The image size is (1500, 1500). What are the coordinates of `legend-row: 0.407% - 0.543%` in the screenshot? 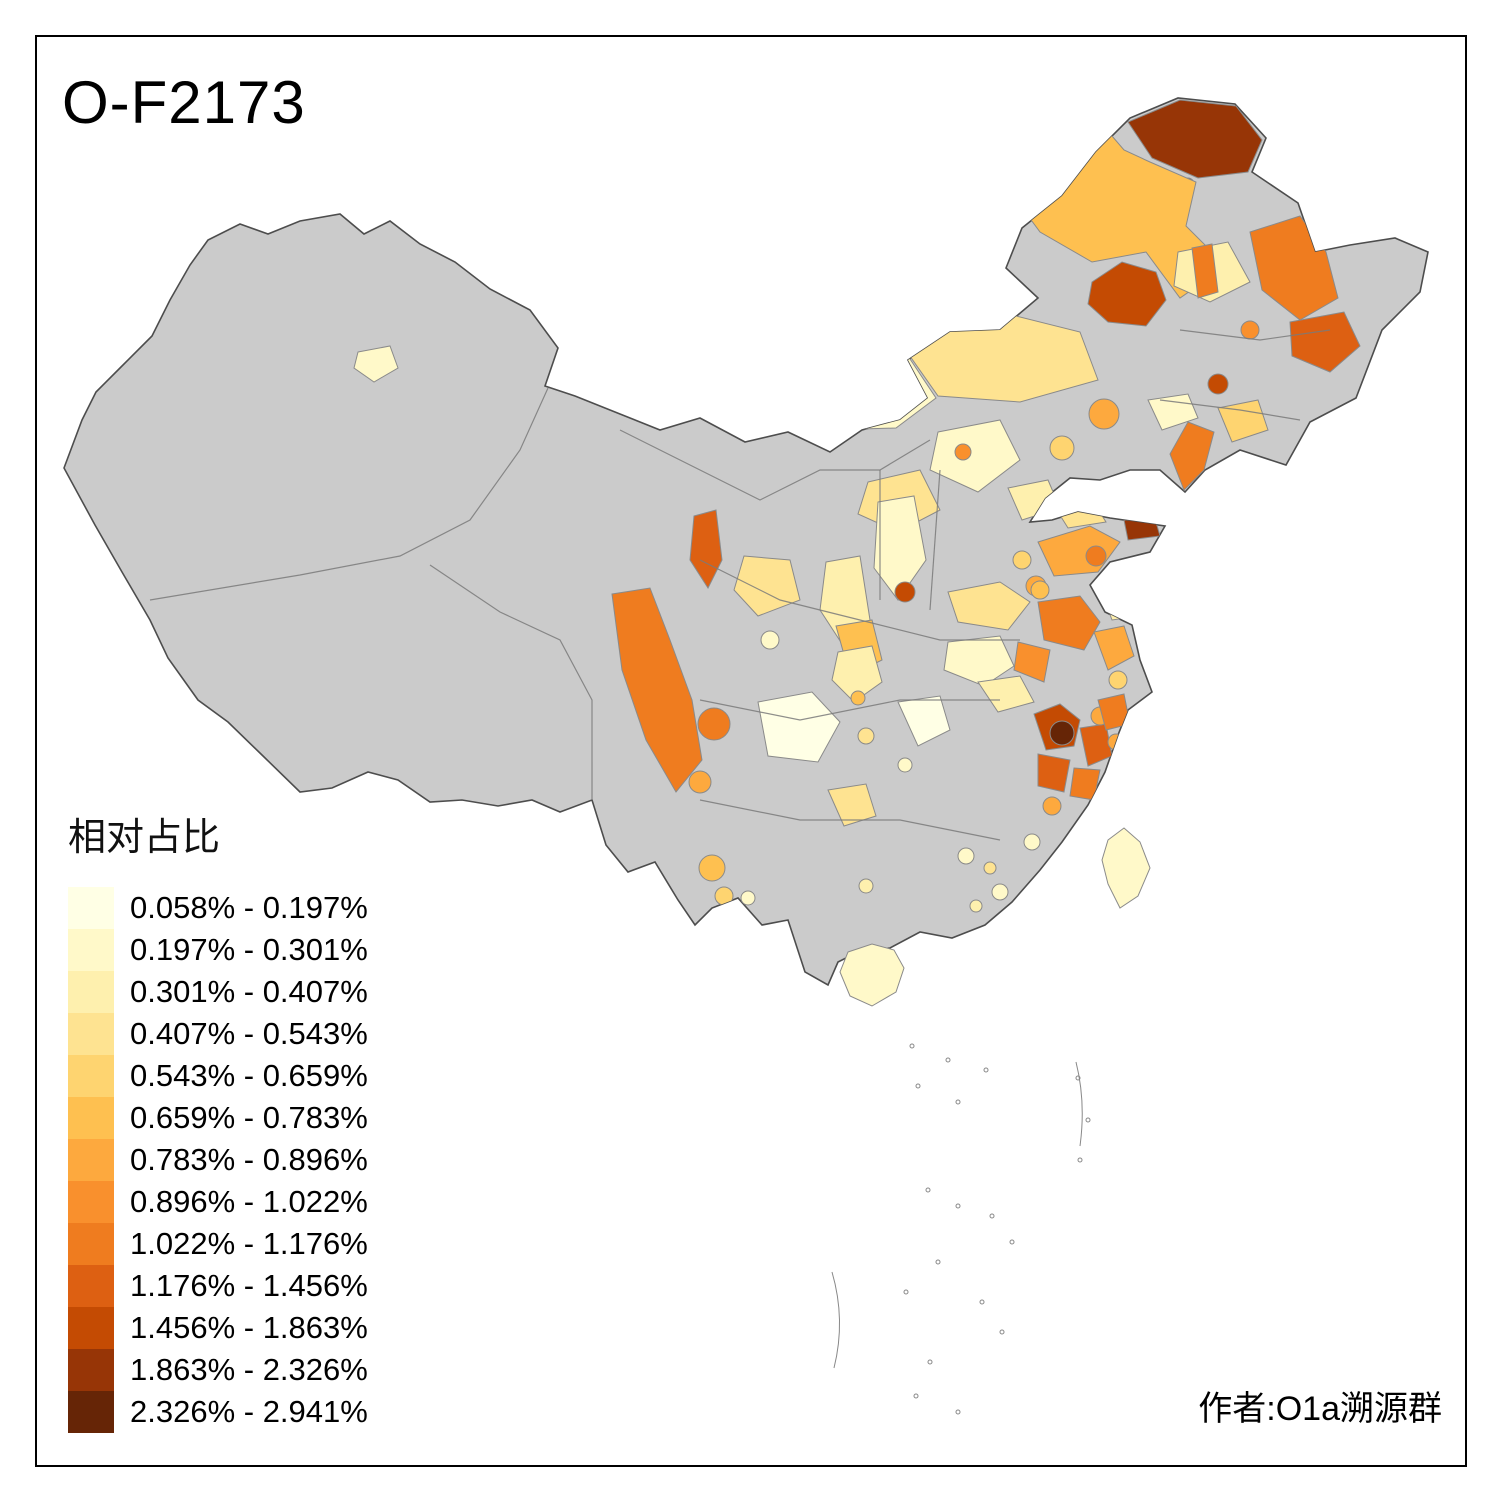 It's located at (218, 1034).